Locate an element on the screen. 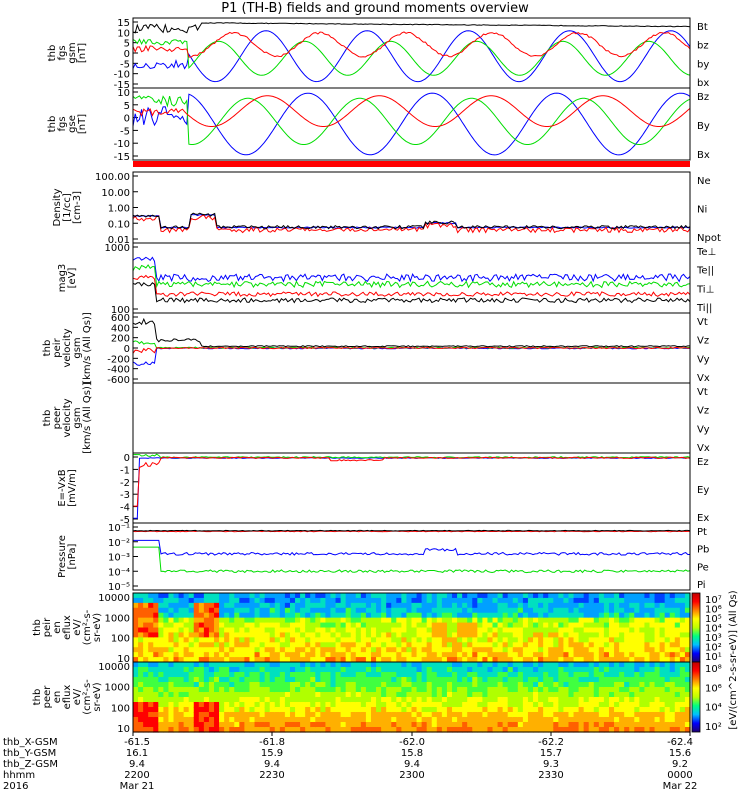 The height and width of the screenshot is (800, 750). ylabel-peer_flux: eV/ is located at coordinates (77, 696).